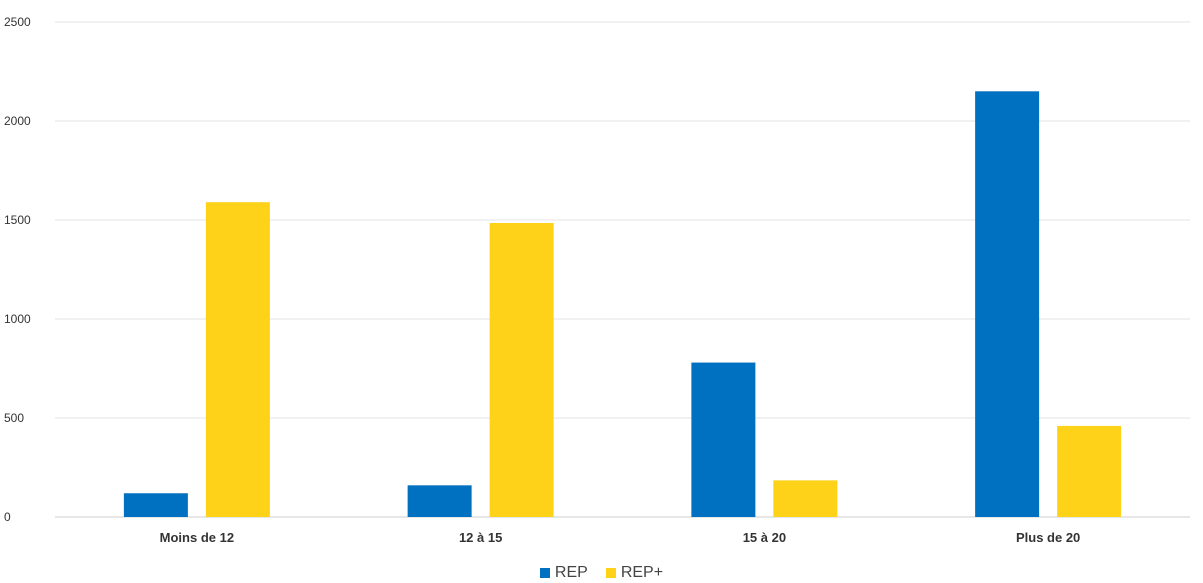 This screenshot has width=1203, height=583. Describe the element at coordinates (17, 121) in the screenshot. I see `y-tick-label: 2000` at that location.